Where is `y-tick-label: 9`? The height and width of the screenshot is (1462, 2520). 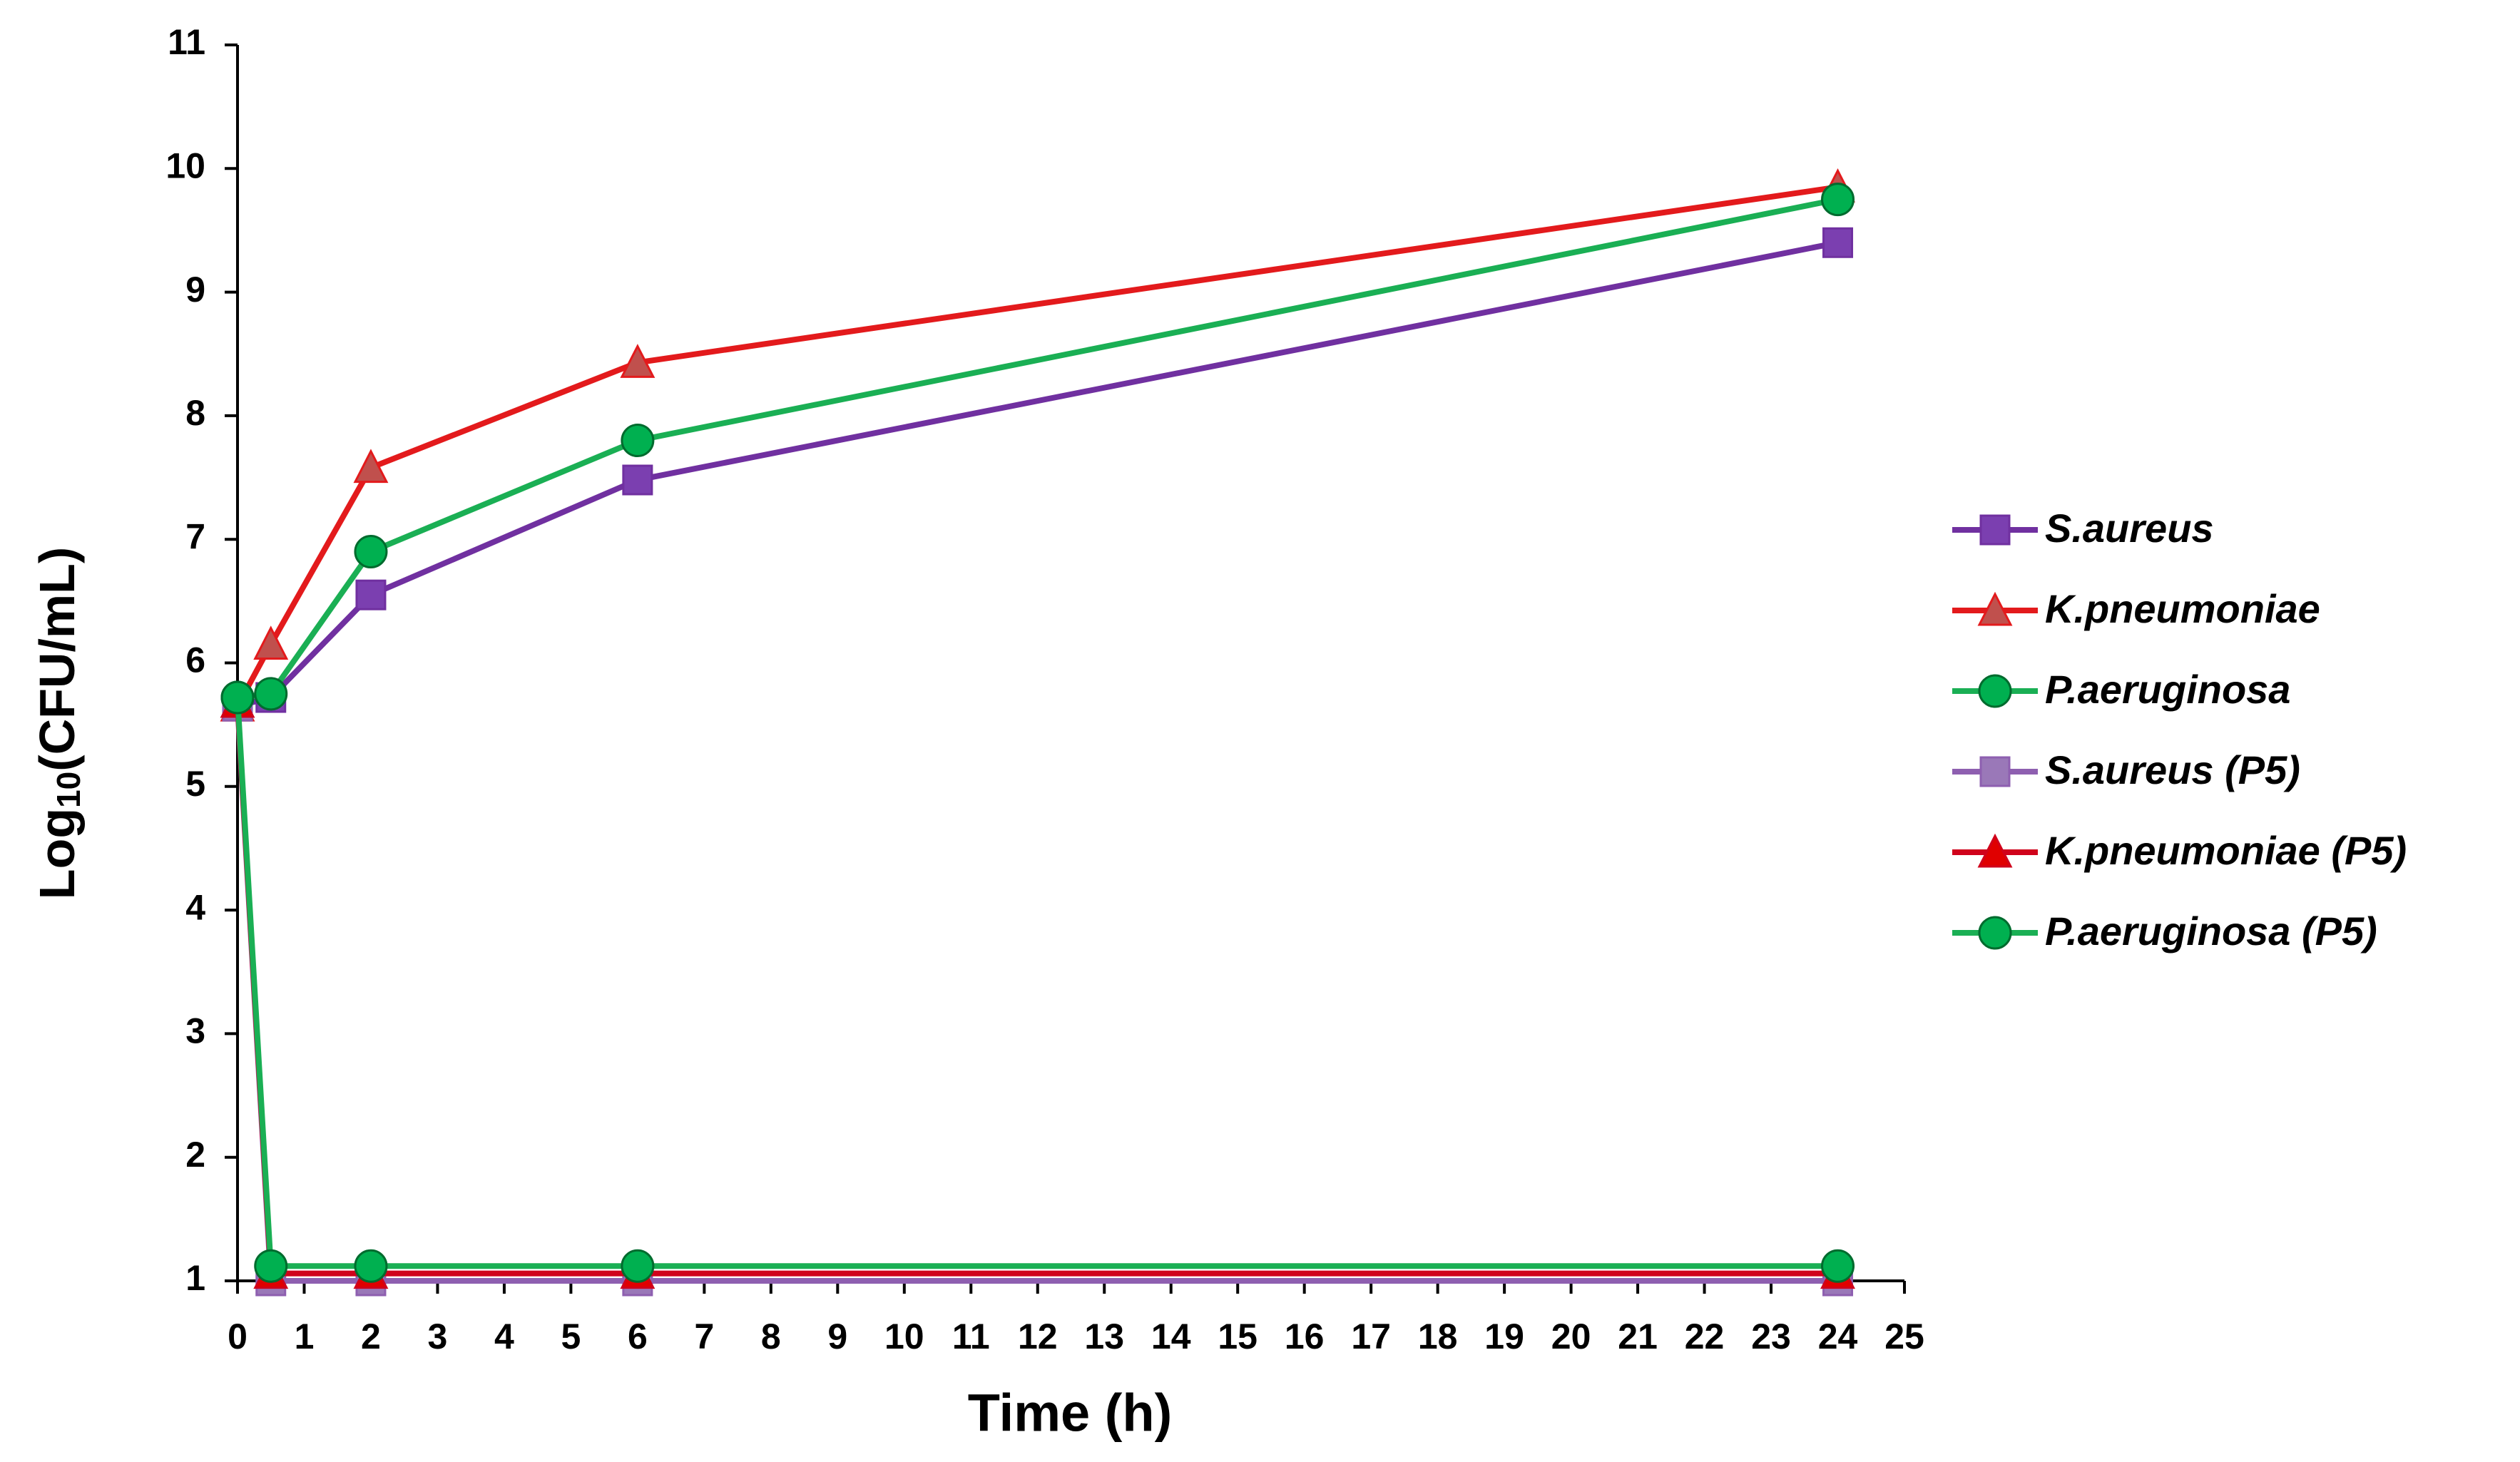 y-tick-label: 9 is located at coordinates (195, 290).